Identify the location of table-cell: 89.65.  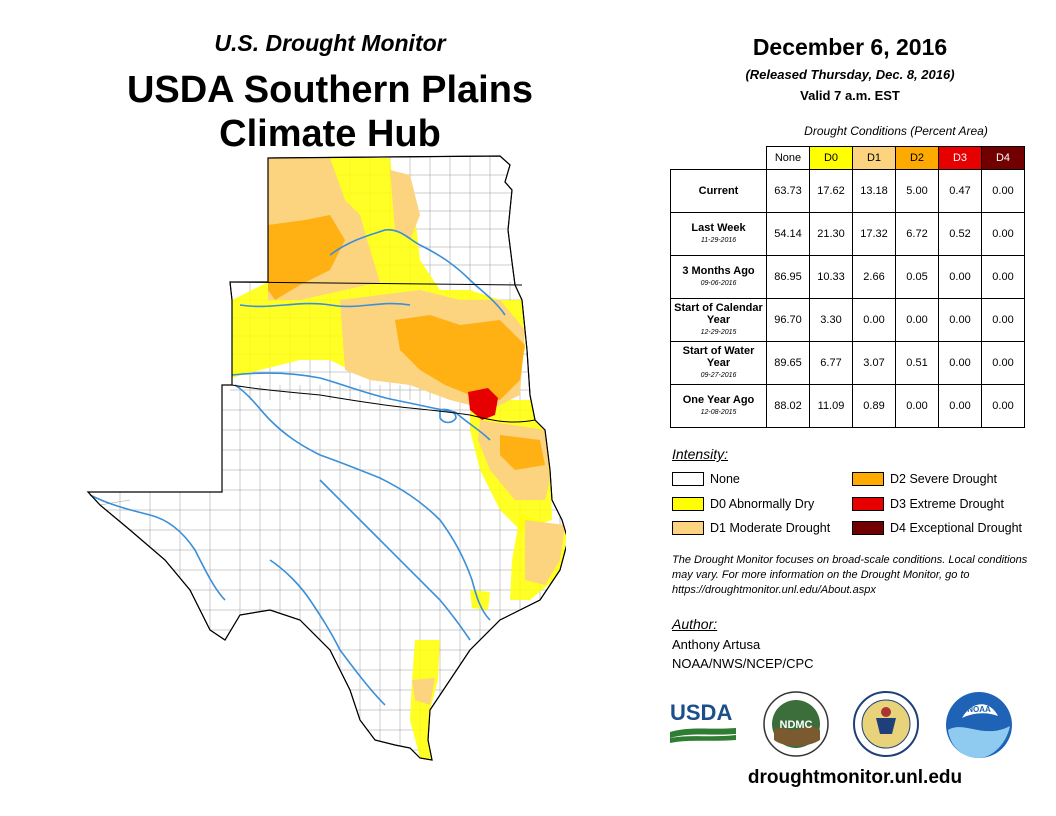
(788, 363).